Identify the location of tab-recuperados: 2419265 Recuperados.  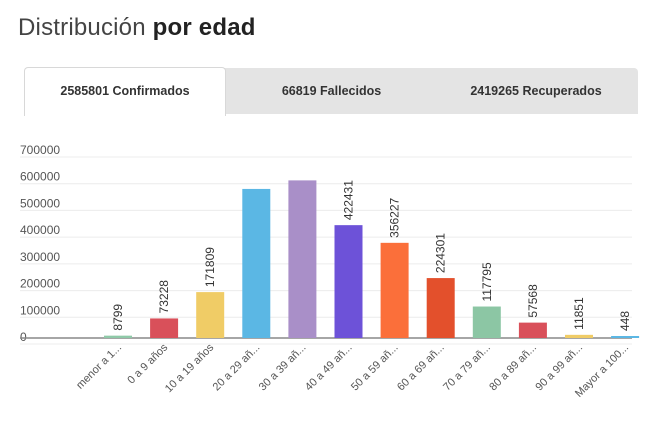
(536, 91).